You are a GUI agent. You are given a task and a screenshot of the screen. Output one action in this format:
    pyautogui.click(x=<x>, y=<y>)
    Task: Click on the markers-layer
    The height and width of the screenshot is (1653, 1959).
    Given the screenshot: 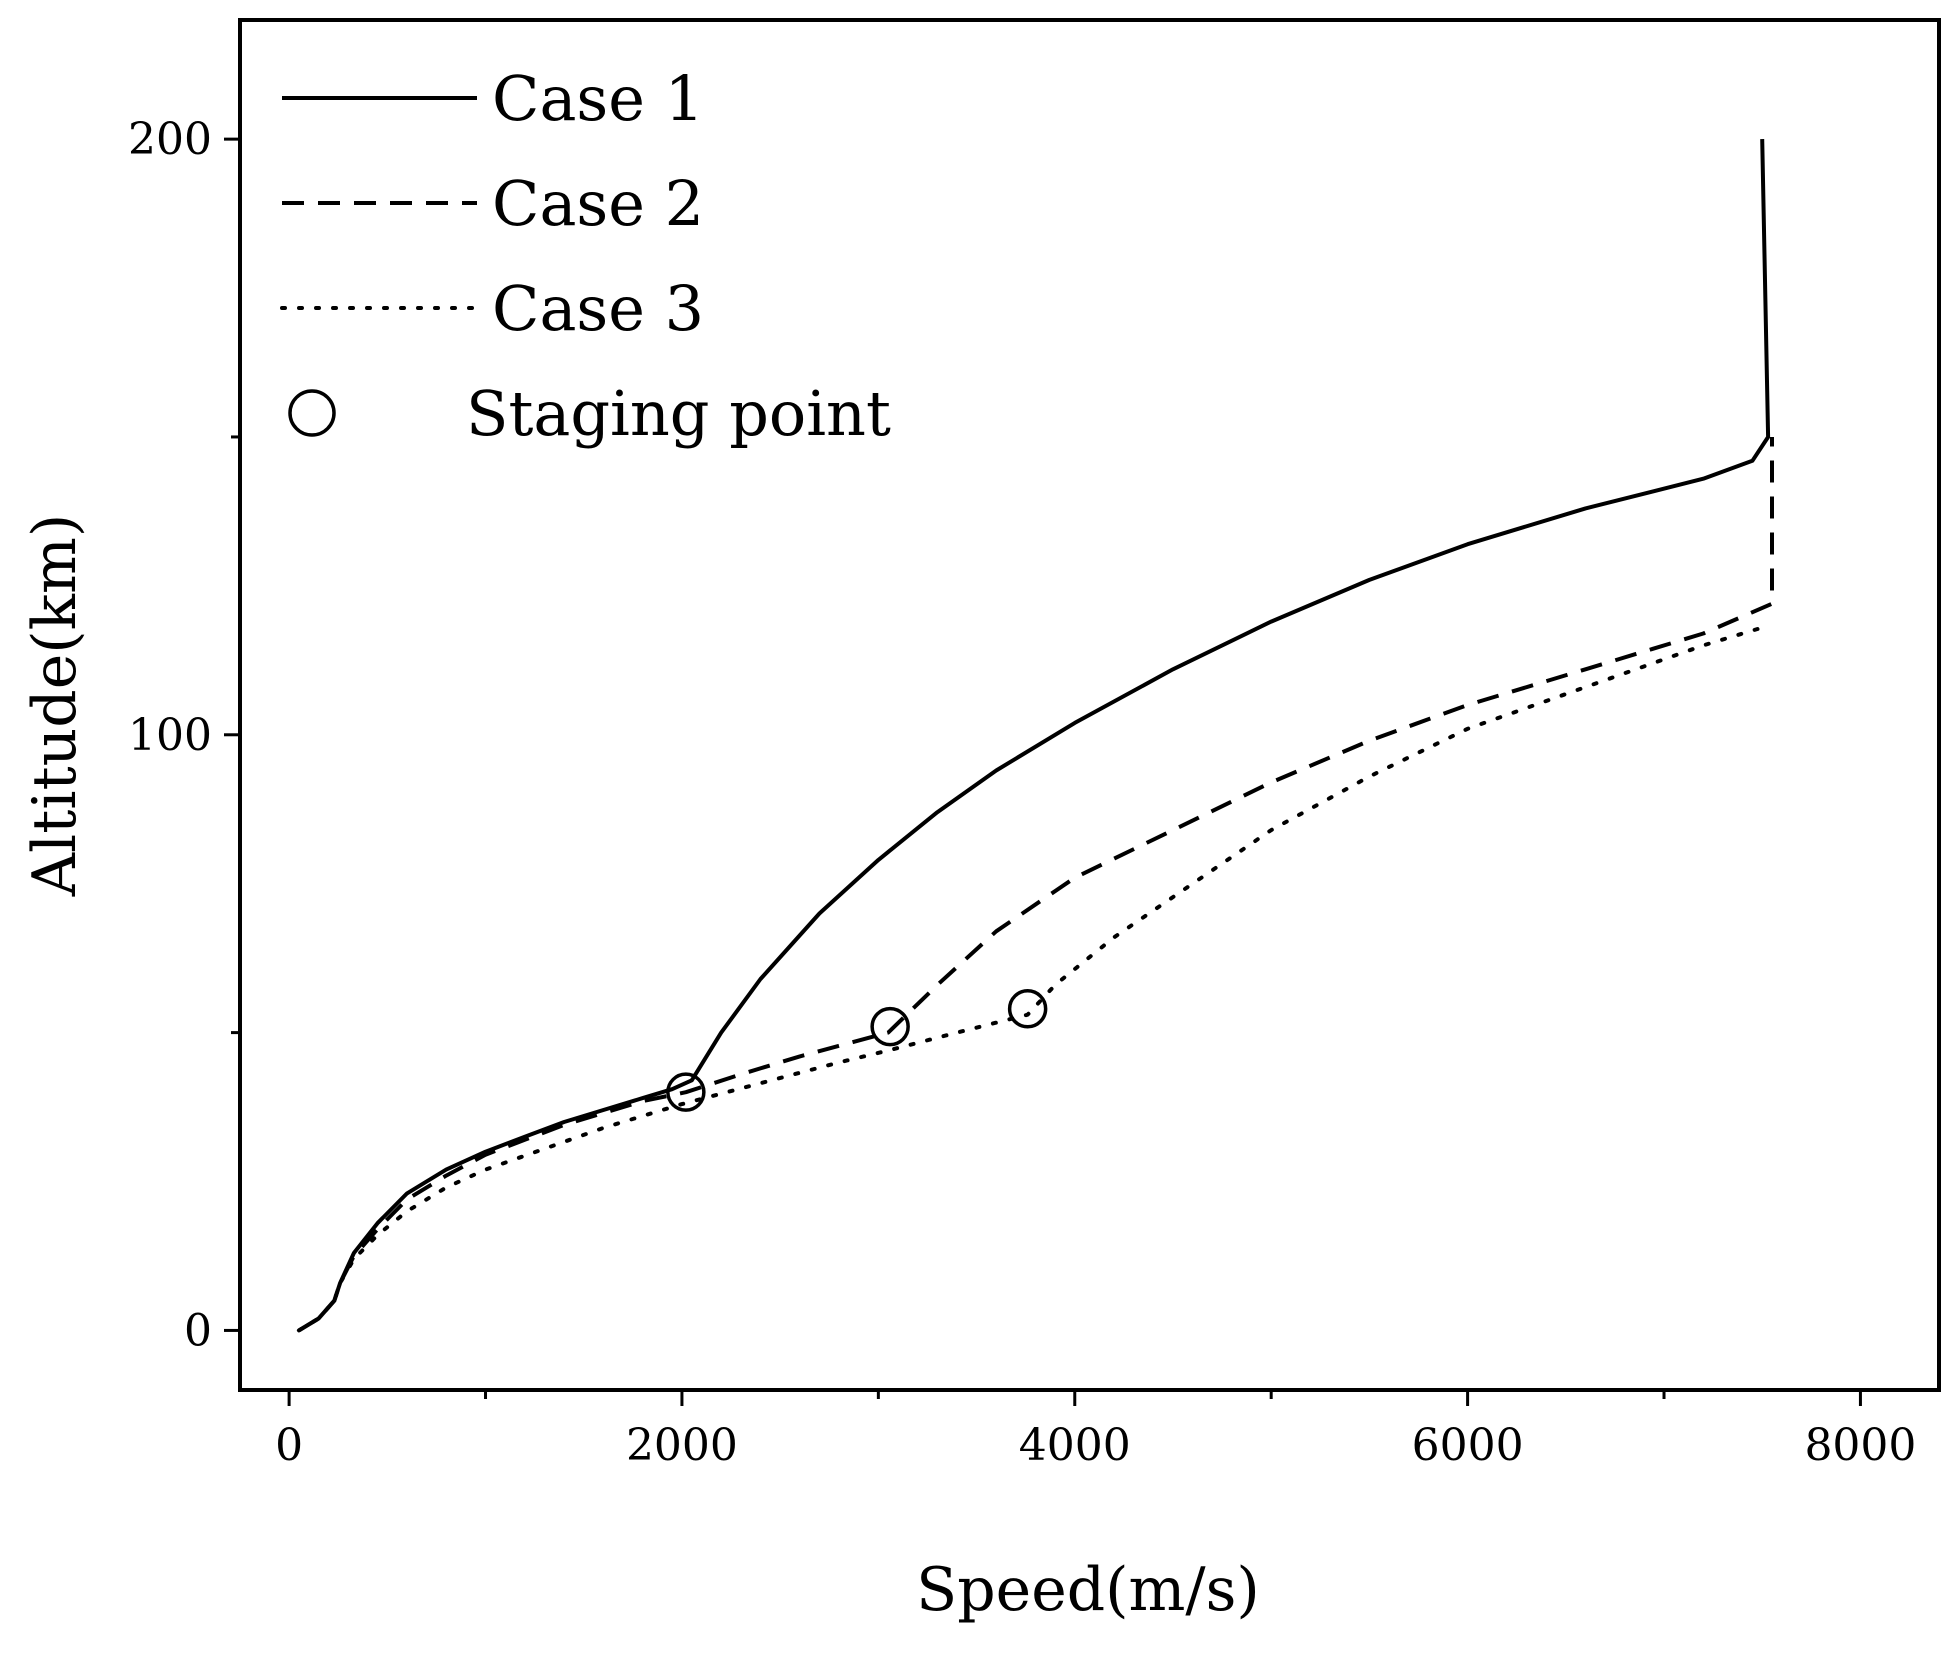 What is the action you would take?
    pyautogui.click(x=857, y=1050)
    